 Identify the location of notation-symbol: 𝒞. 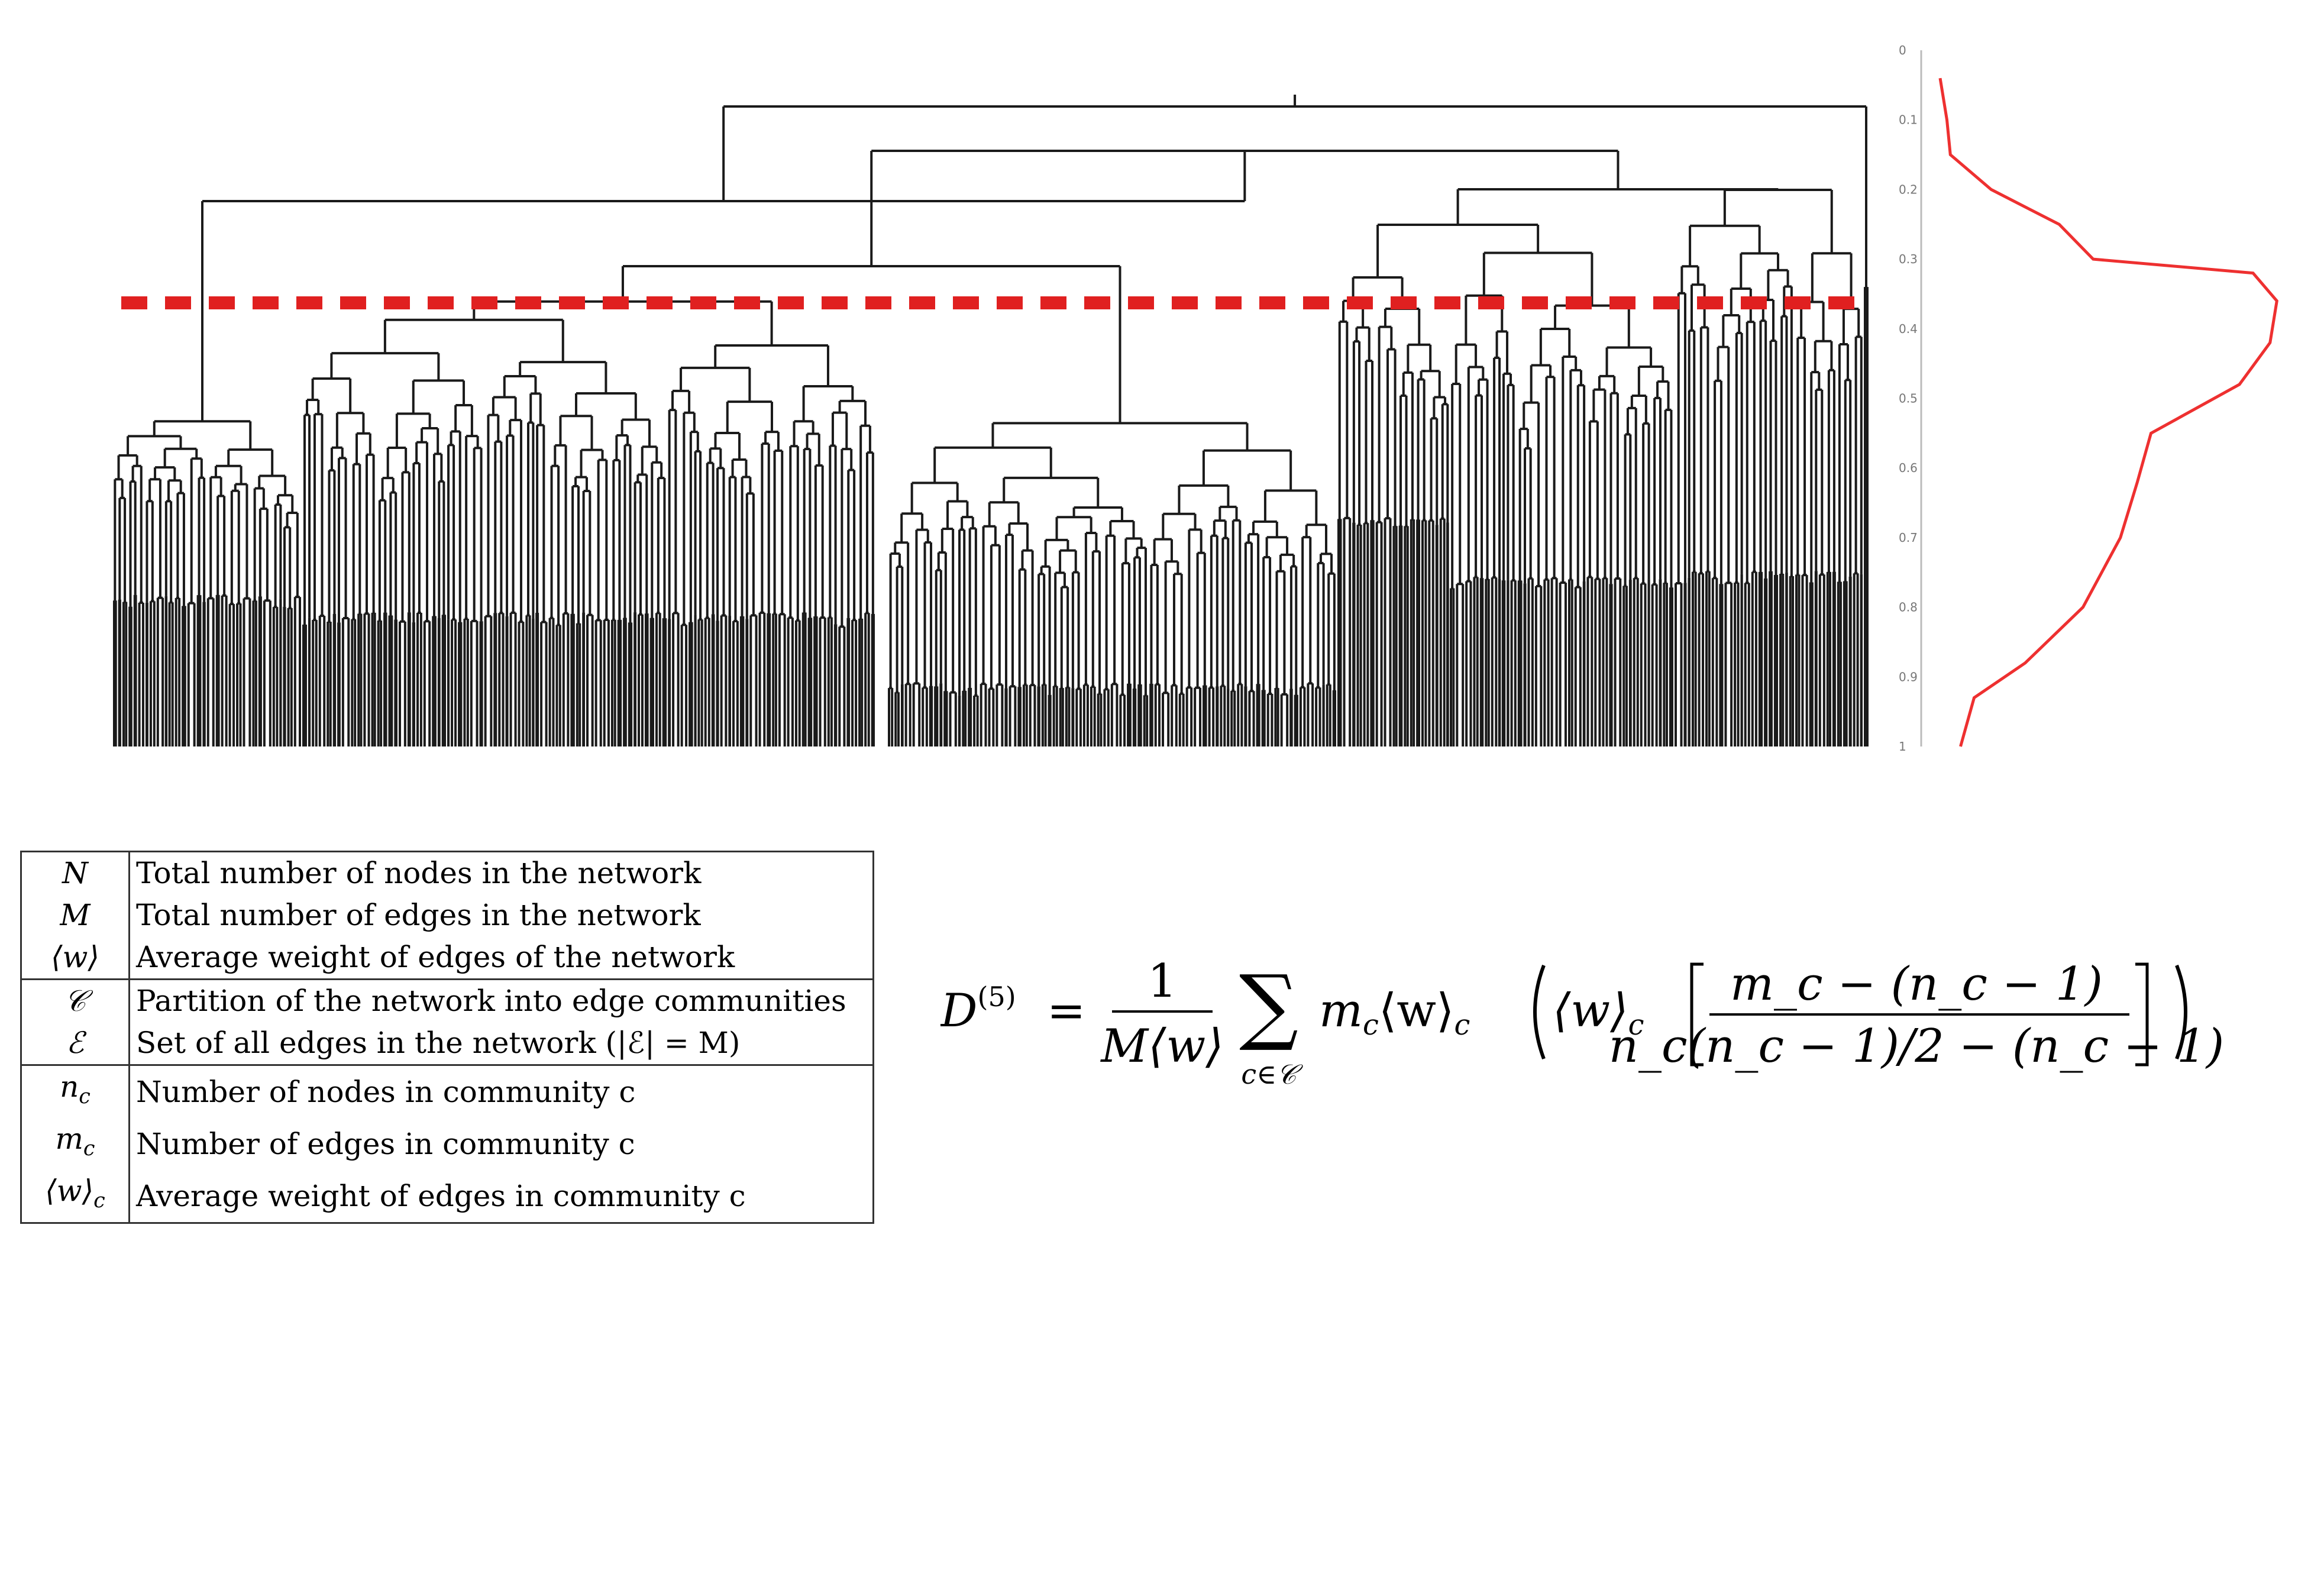
(75, 1000).